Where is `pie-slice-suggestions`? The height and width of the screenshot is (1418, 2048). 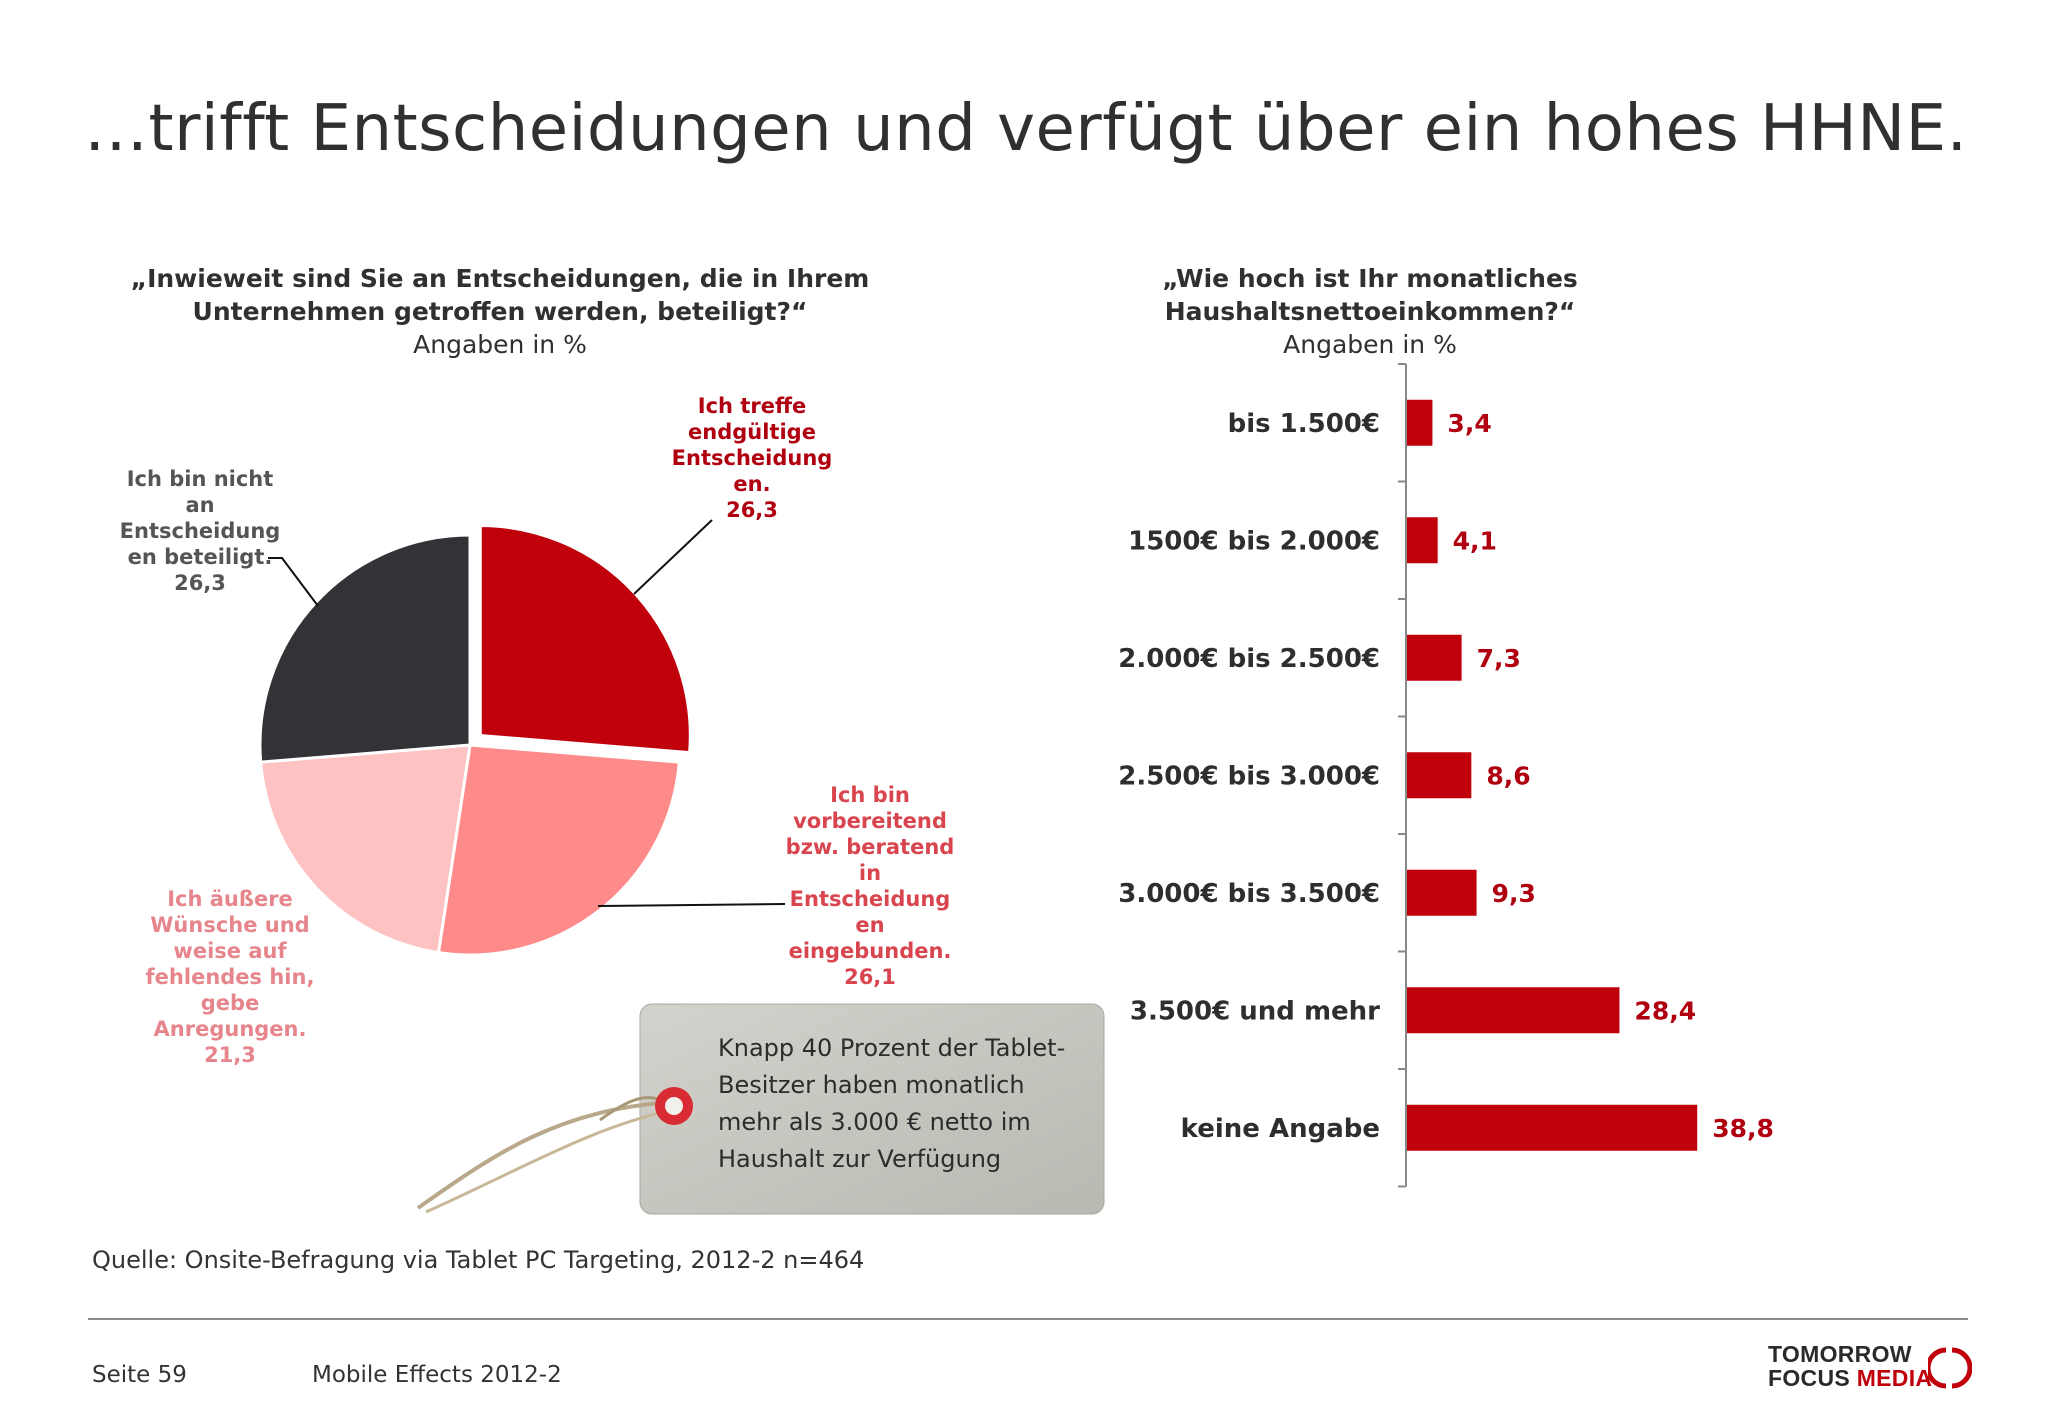
pie-slice-suggestions is located at coordinates (365, 849).